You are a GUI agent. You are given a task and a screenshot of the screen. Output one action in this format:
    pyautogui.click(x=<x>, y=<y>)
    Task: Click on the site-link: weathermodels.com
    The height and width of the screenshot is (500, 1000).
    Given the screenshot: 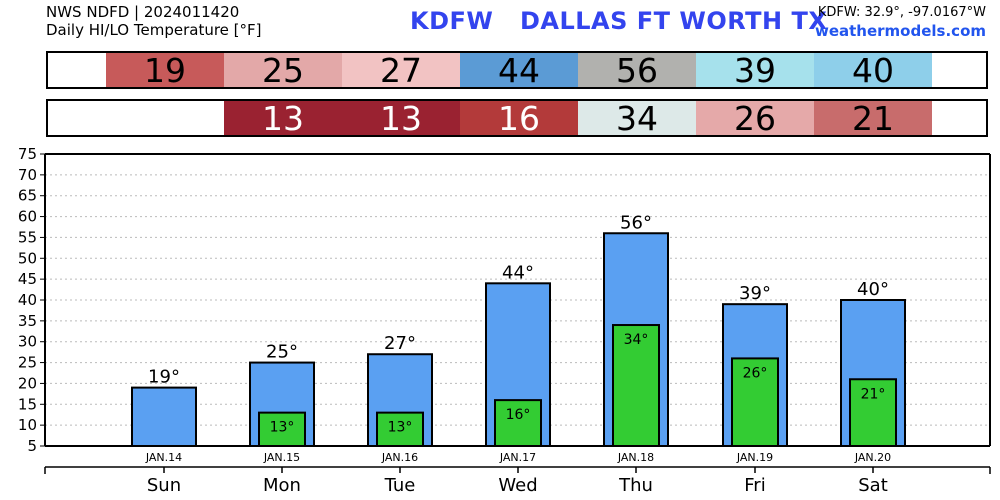 What is the action you would take?
    pyautogui.click(x=900, y=31)
    